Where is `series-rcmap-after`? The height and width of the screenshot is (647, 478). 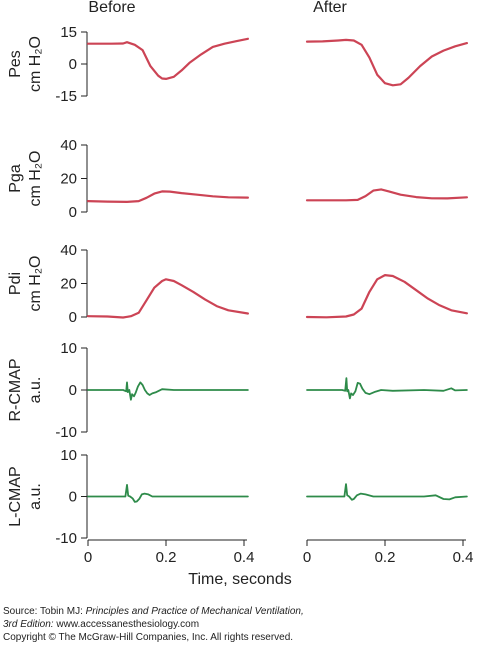 series-rcmap-after is located at coordinates (387, 388).